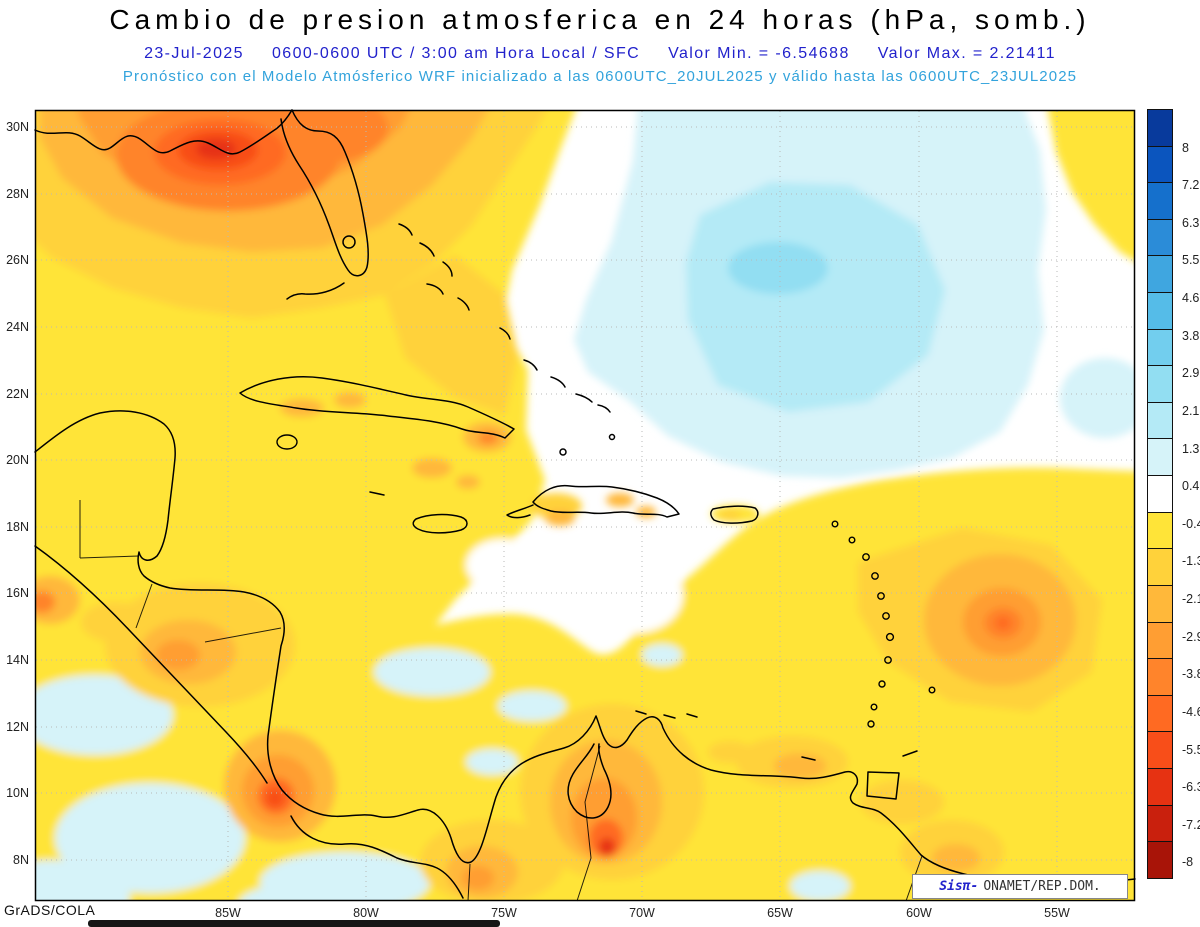  Describe the element at coordinates (17, 660) in the screenshot. I see `lat-tick-label: 14N` at that location.